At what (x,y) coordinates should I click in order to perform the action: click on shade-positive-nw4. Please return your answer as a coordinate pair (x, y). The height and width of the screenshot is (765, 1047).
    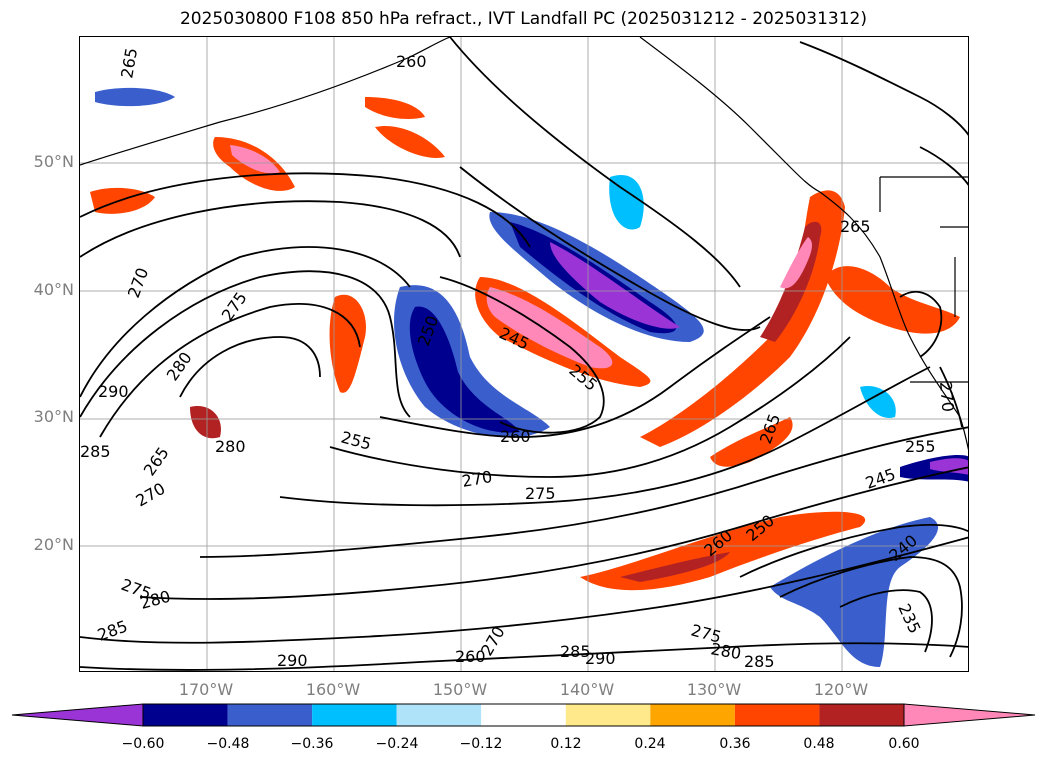
    Looking at the image, I should click on (410, 142).